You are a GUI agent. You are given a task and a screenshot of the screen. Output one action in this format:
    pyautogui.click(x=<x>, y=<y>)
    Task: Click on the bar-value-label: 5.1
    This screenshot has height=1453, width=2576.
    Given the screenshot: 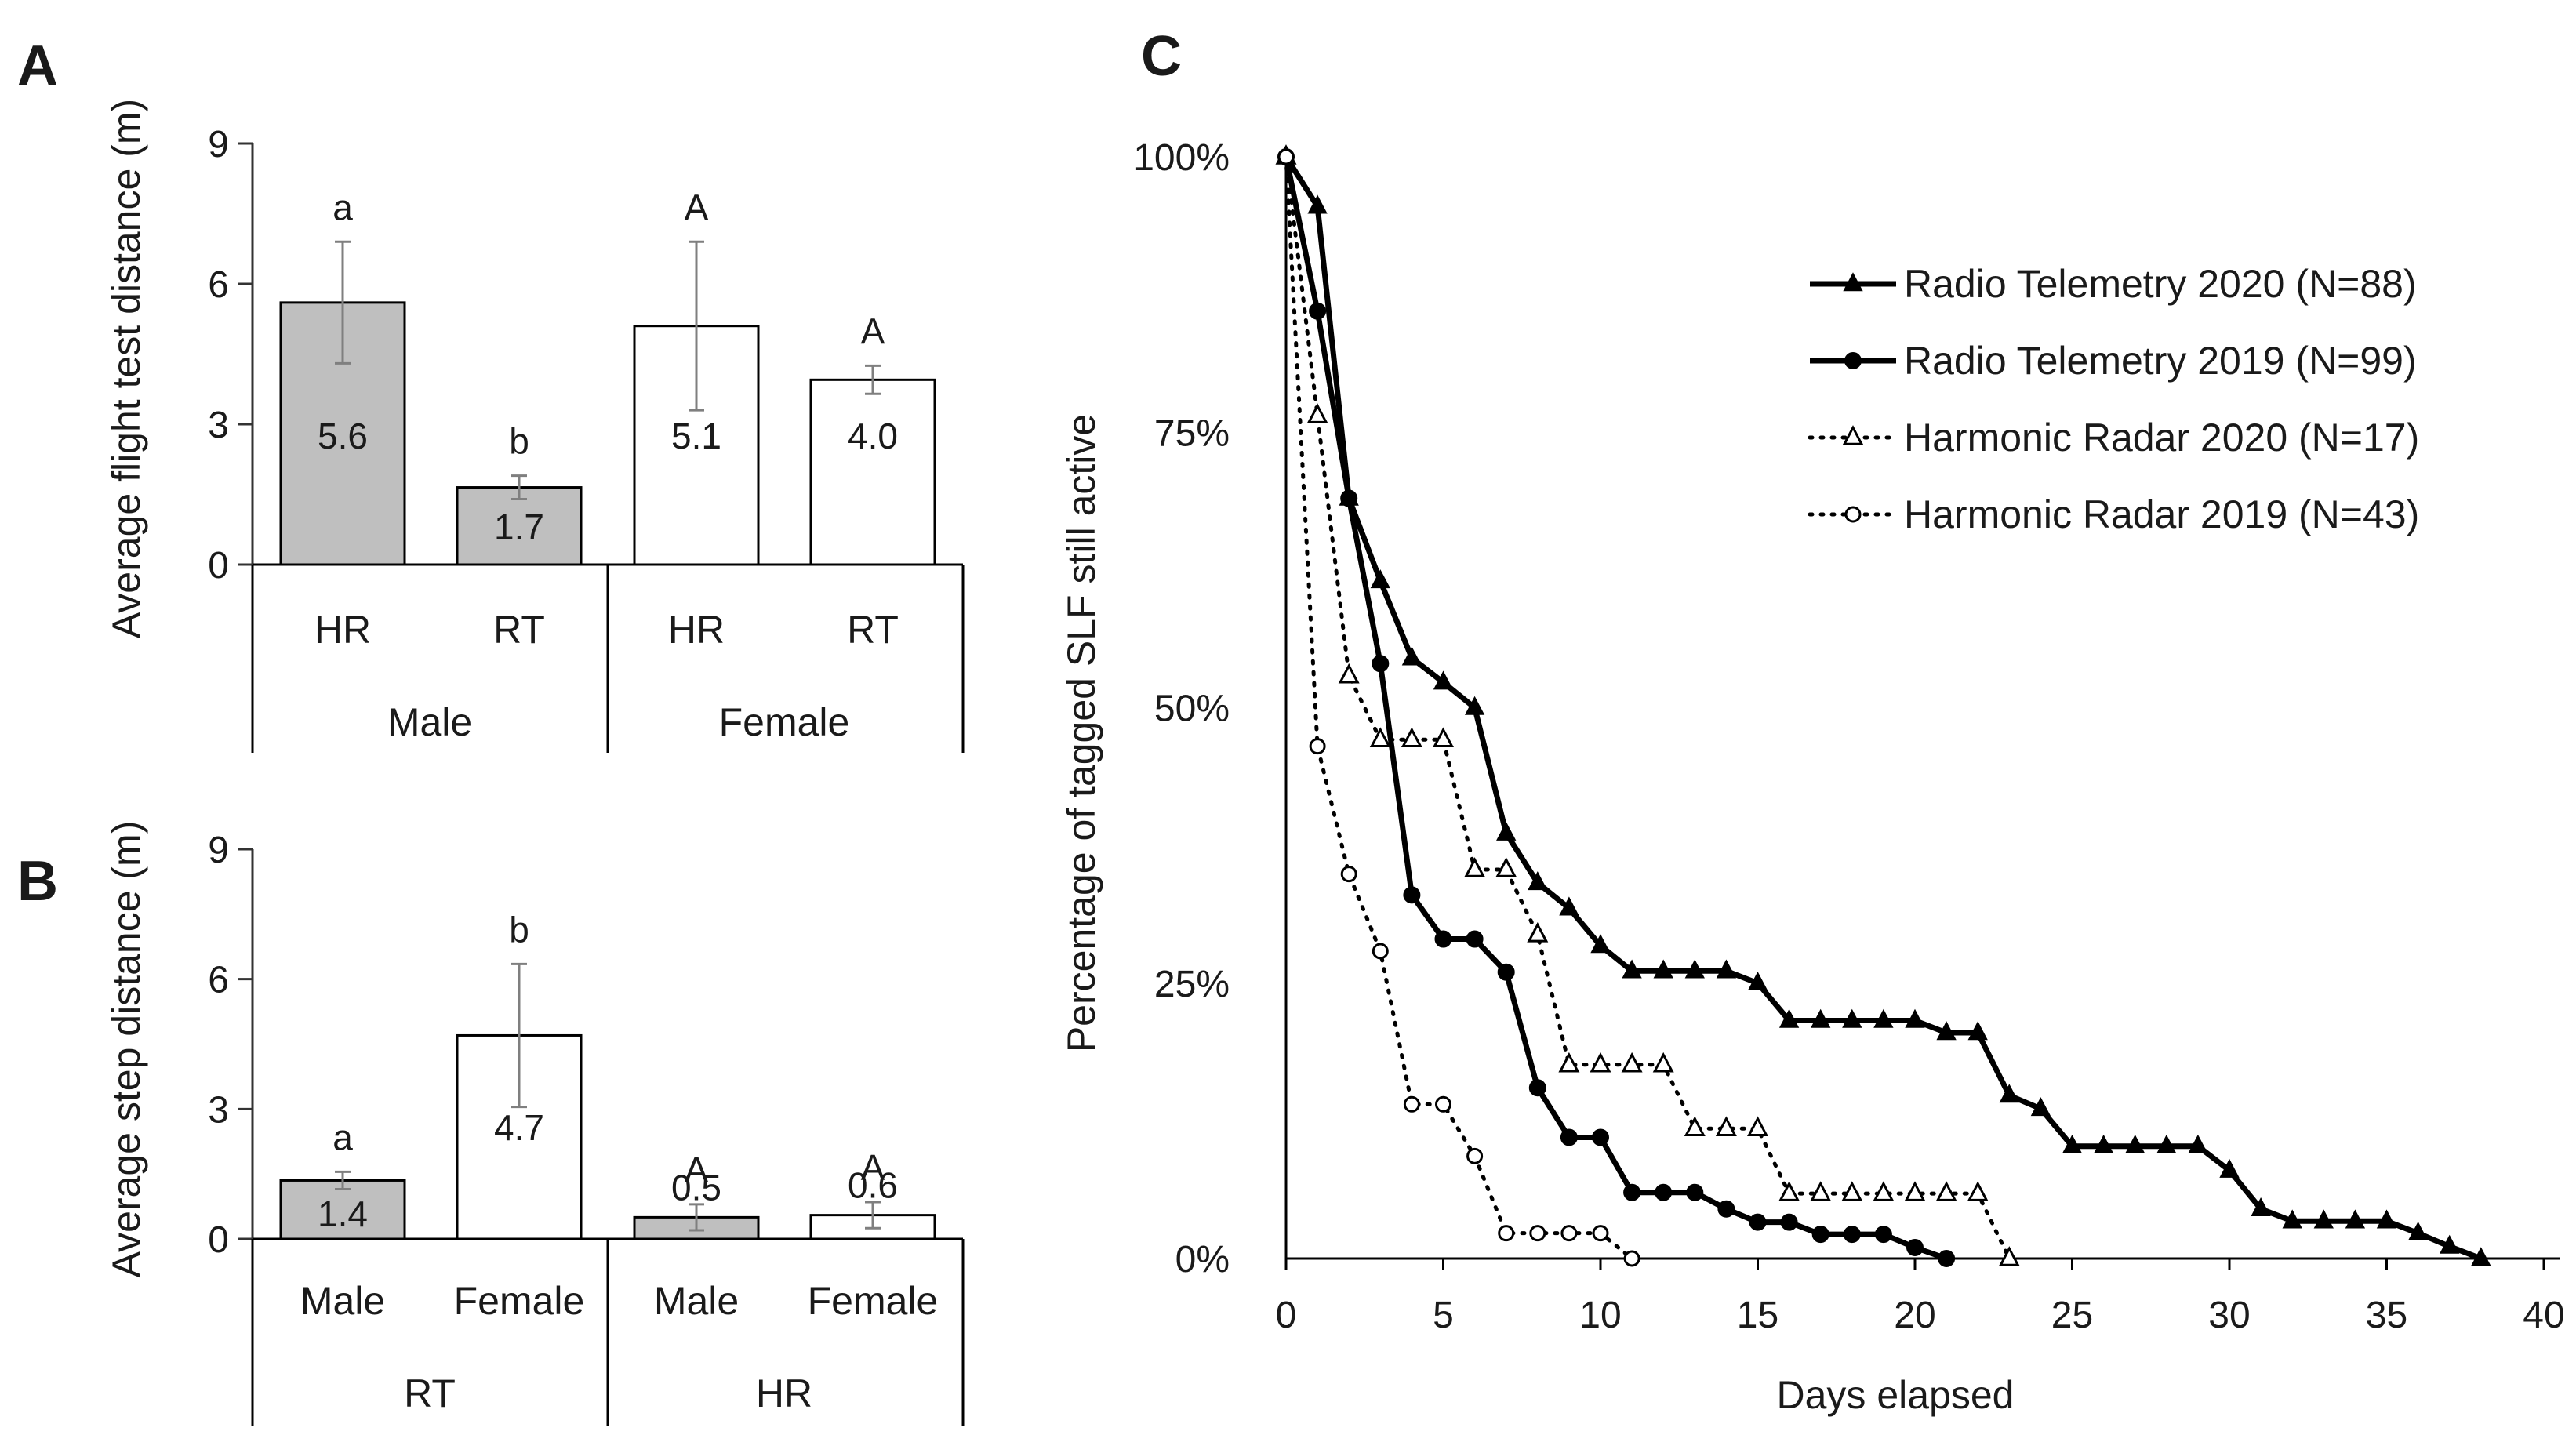 What is the action you would take?
    pyautogui.click(x=696, y=436)
    